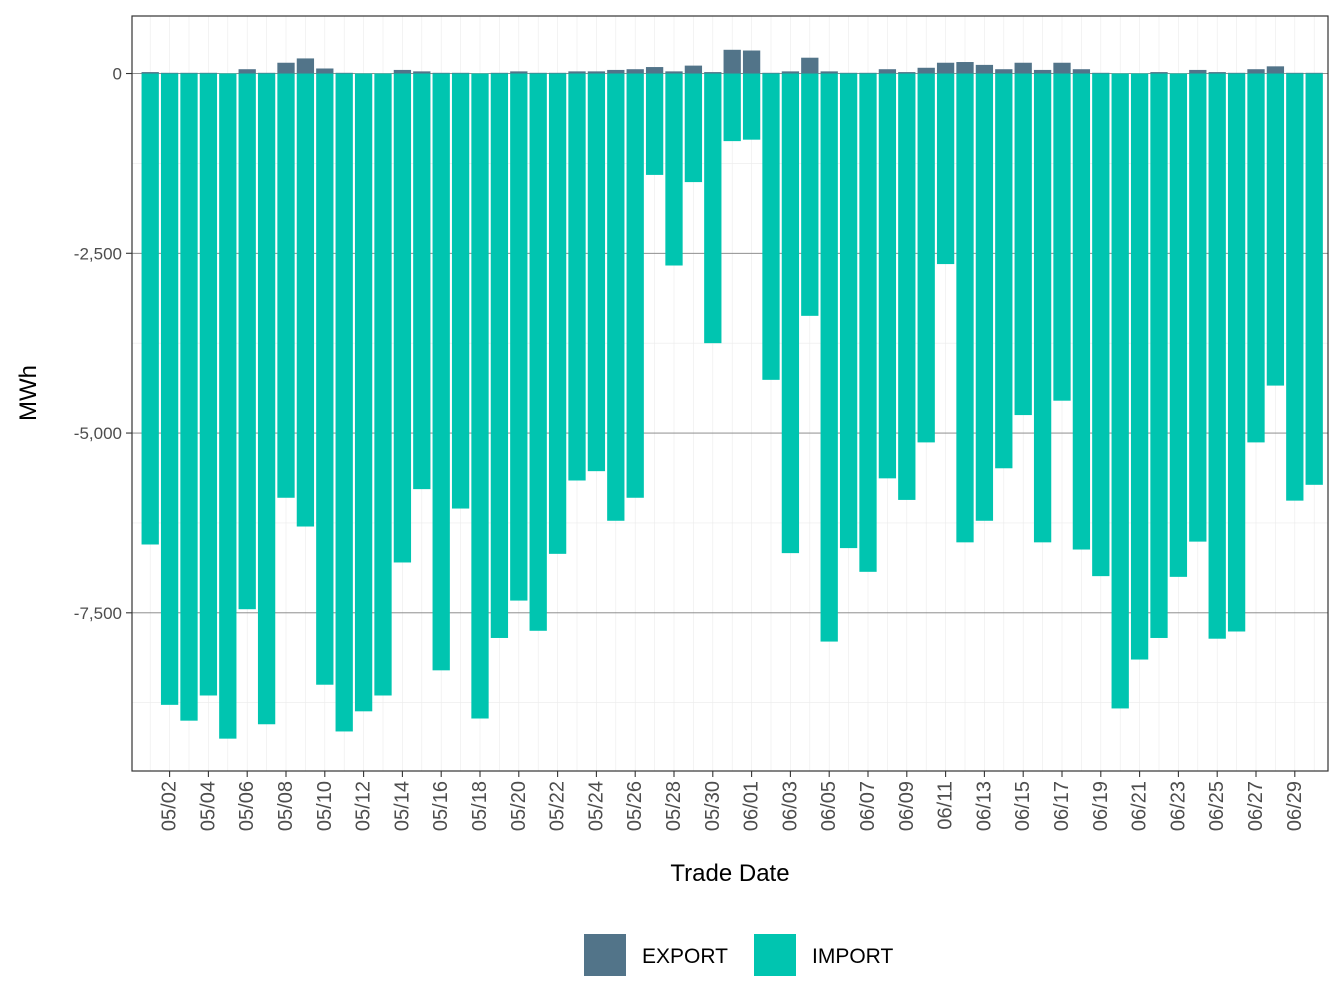 This screenshot has height=1008, width=1344. I want to click on y-tick-label: 0, so click(117, 74).